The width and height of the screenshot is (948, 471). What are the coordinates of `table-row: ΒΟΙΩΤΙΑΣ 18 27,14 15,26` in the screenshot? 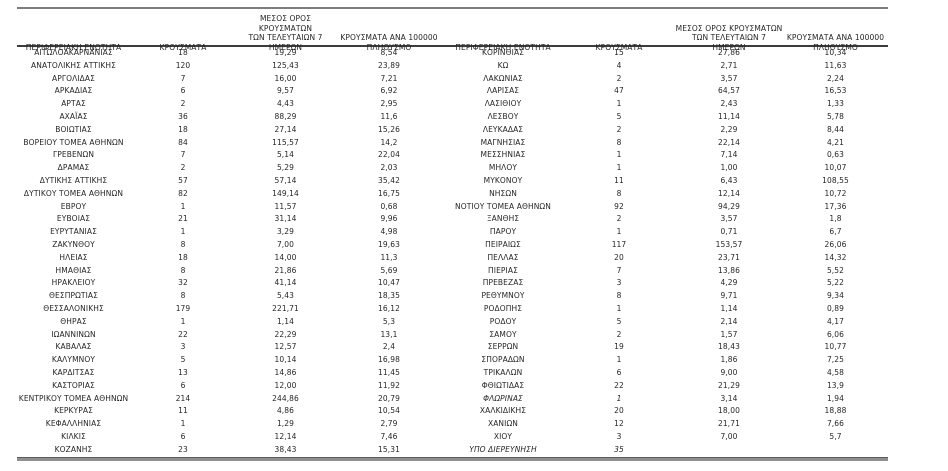 It's located at (230, 130).